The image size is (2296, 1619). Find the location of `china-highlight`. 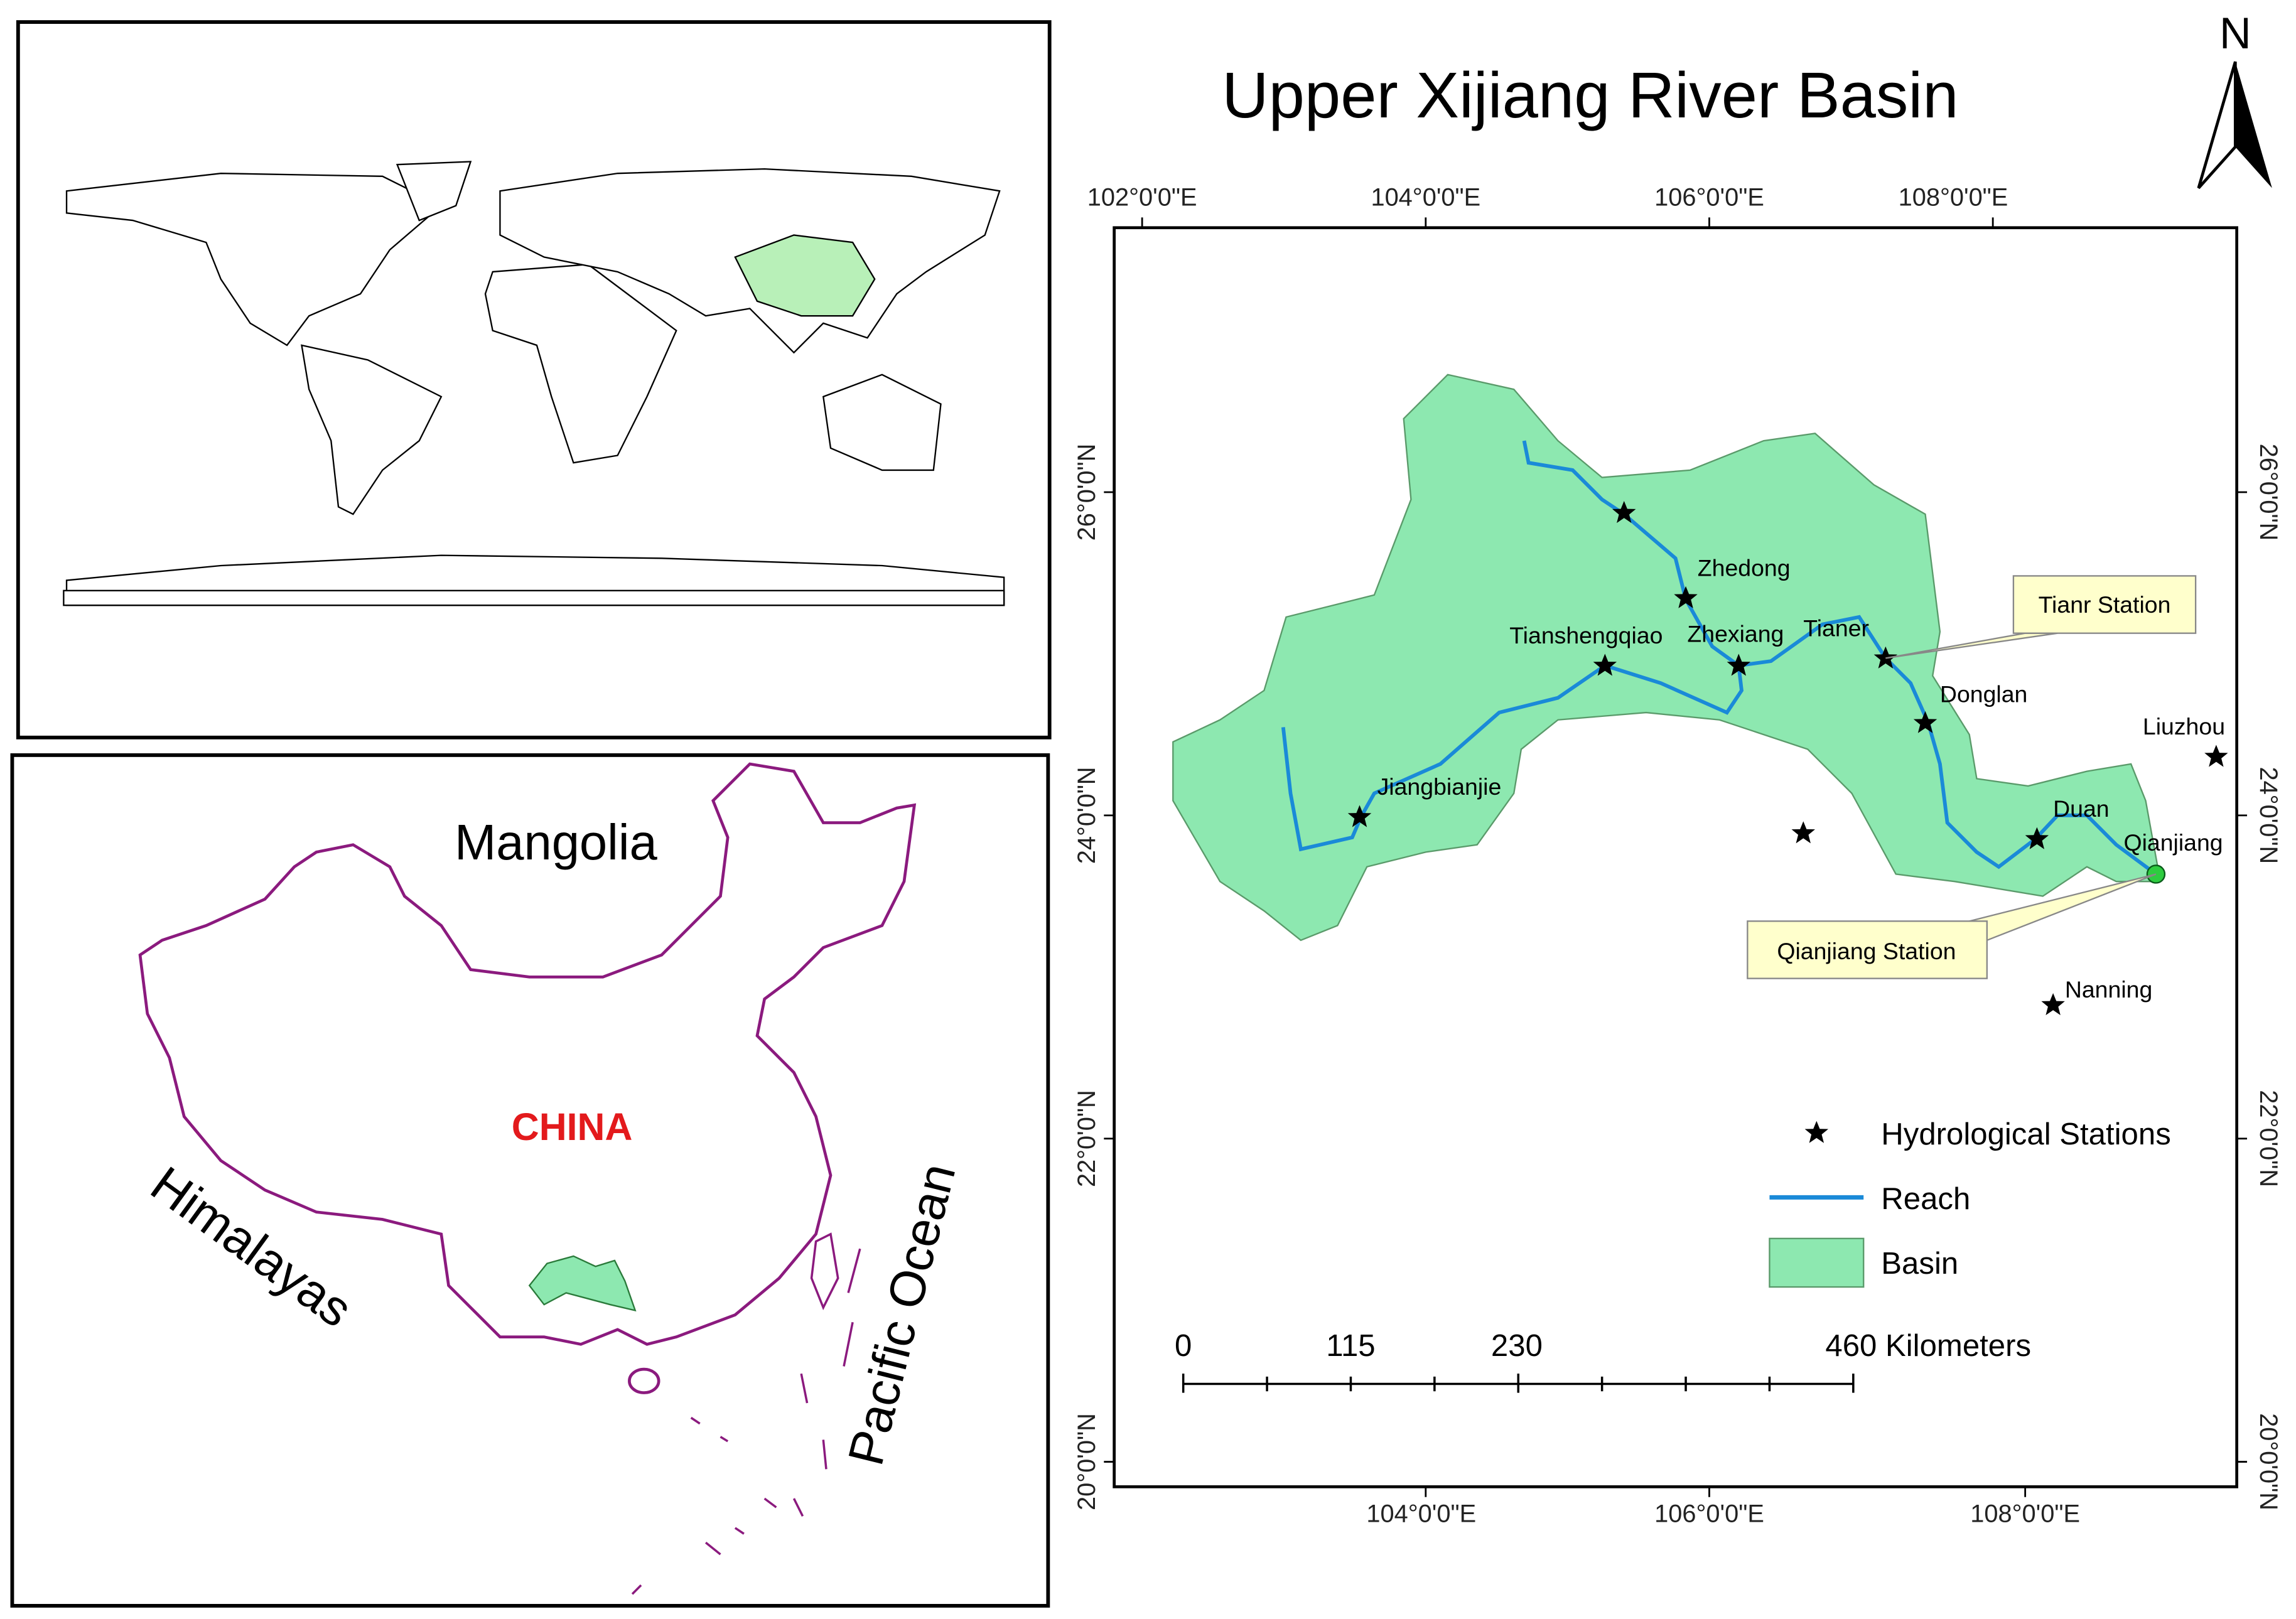

china-highlight is located at coordinates (805, 275).